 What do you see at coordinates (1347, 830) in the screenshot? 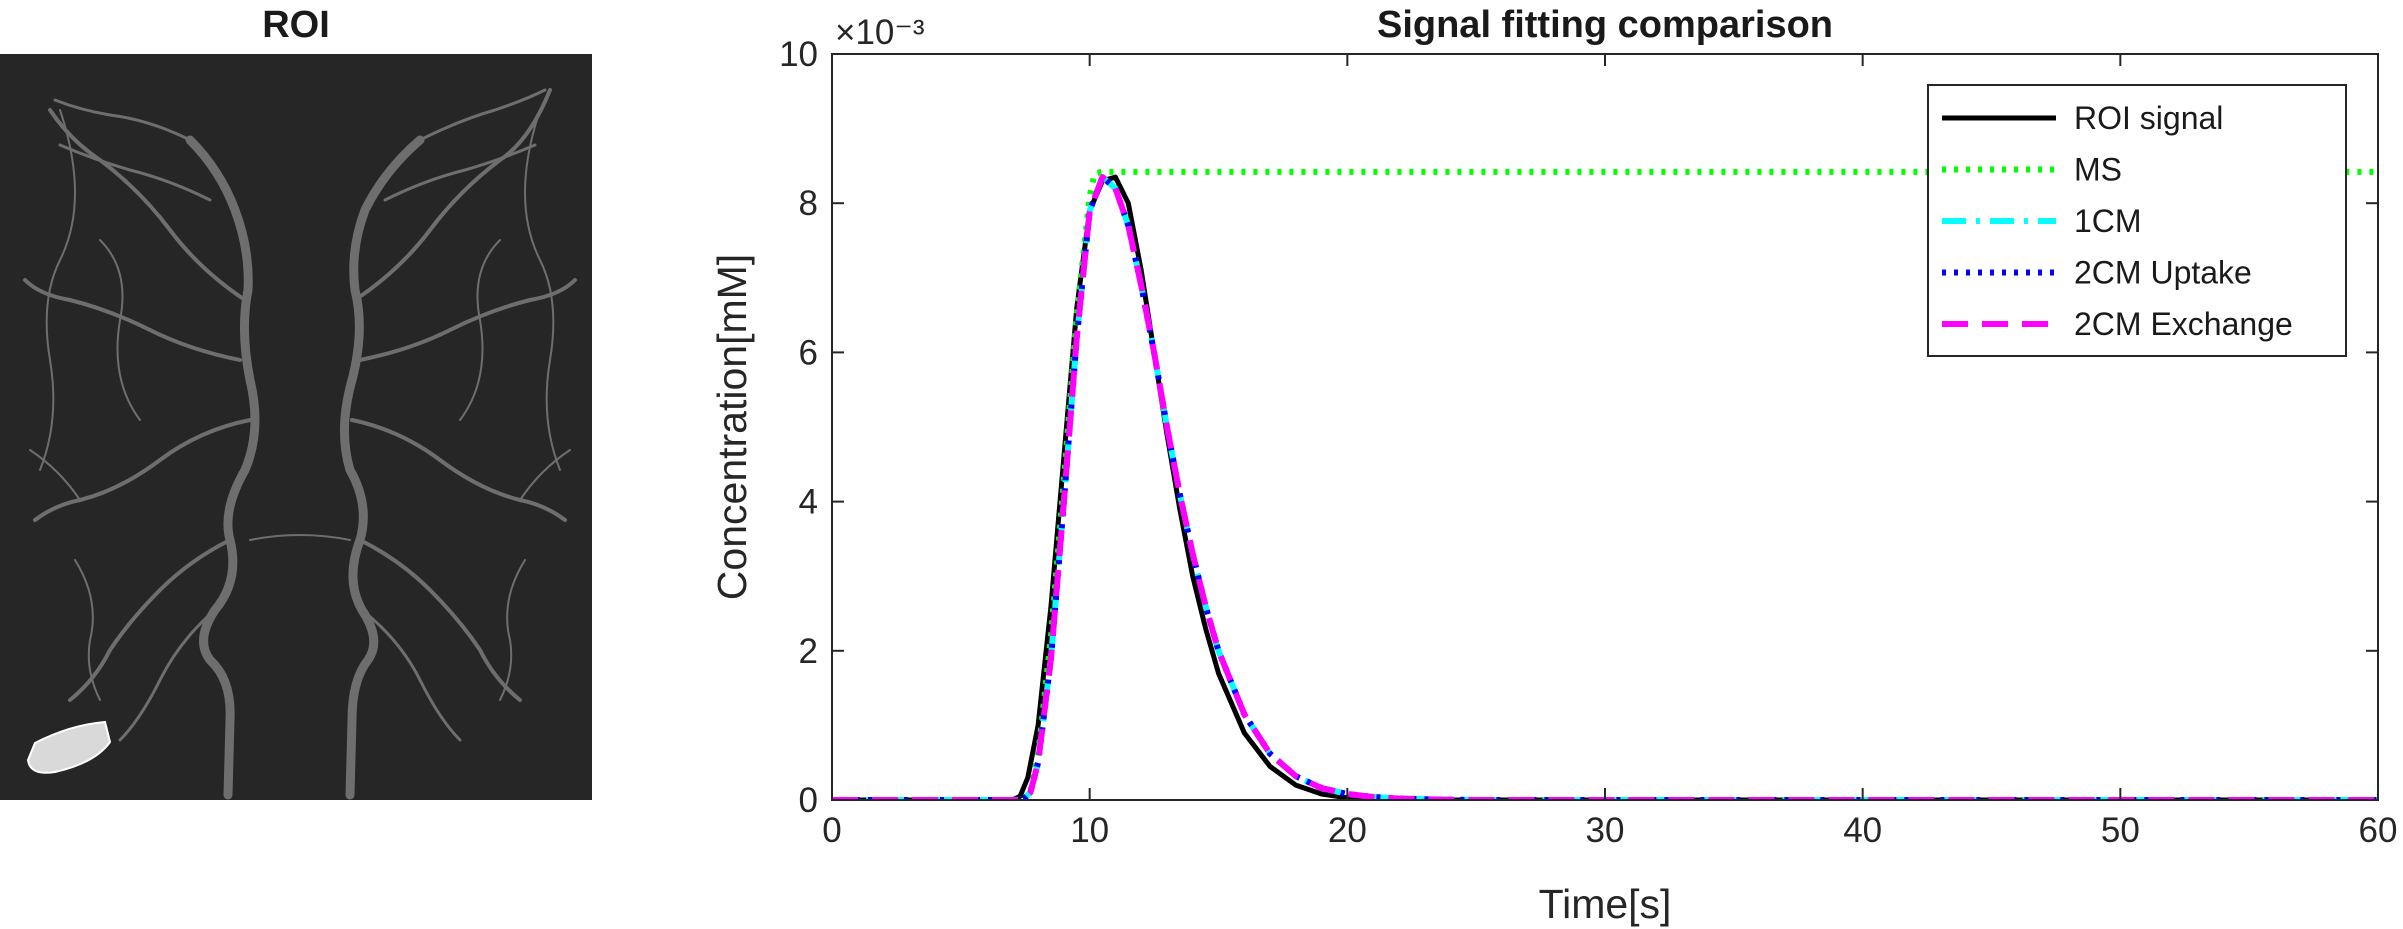
I see `x-tick-label: 20` at bounding box center [1347, 830].